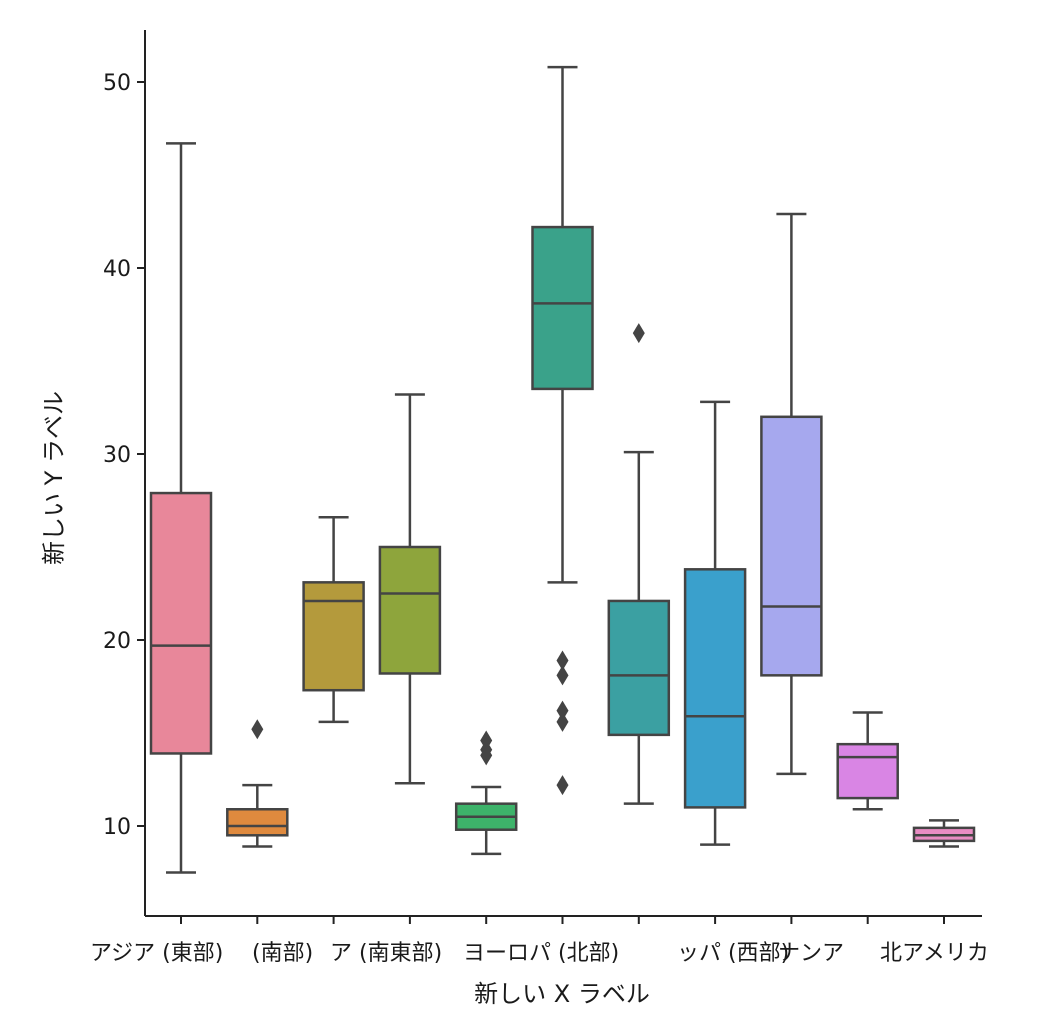  Describe the element at coordinates (733, 953) in the screenshot. I see `x-tick-label: ッパ (西部)` at that location.